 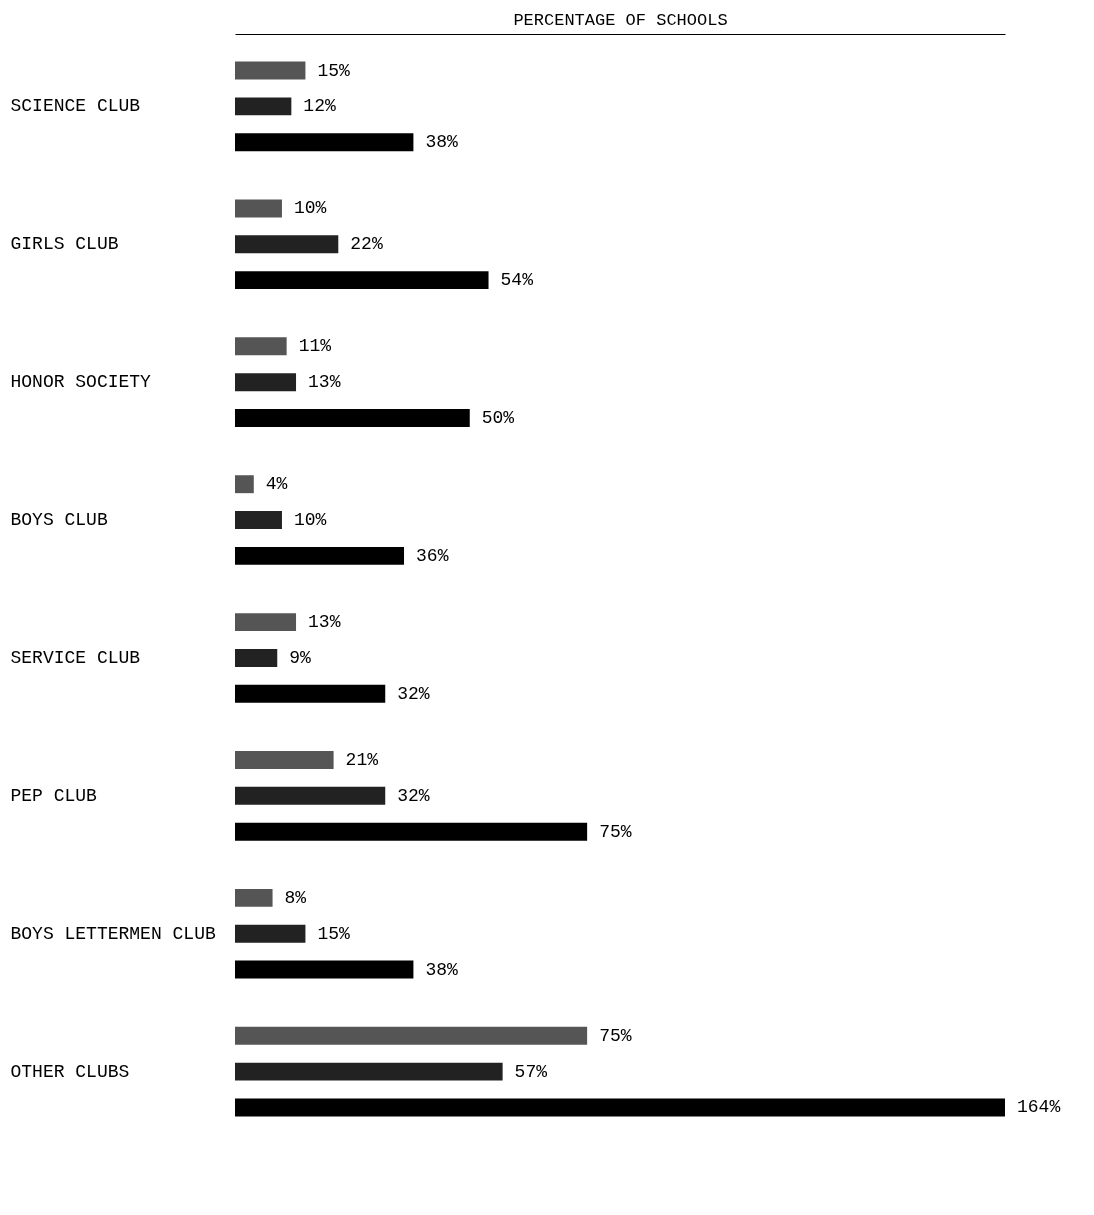 I want to click on y-tick-label: SERVICE CLUB, so click(x=75, y=657).